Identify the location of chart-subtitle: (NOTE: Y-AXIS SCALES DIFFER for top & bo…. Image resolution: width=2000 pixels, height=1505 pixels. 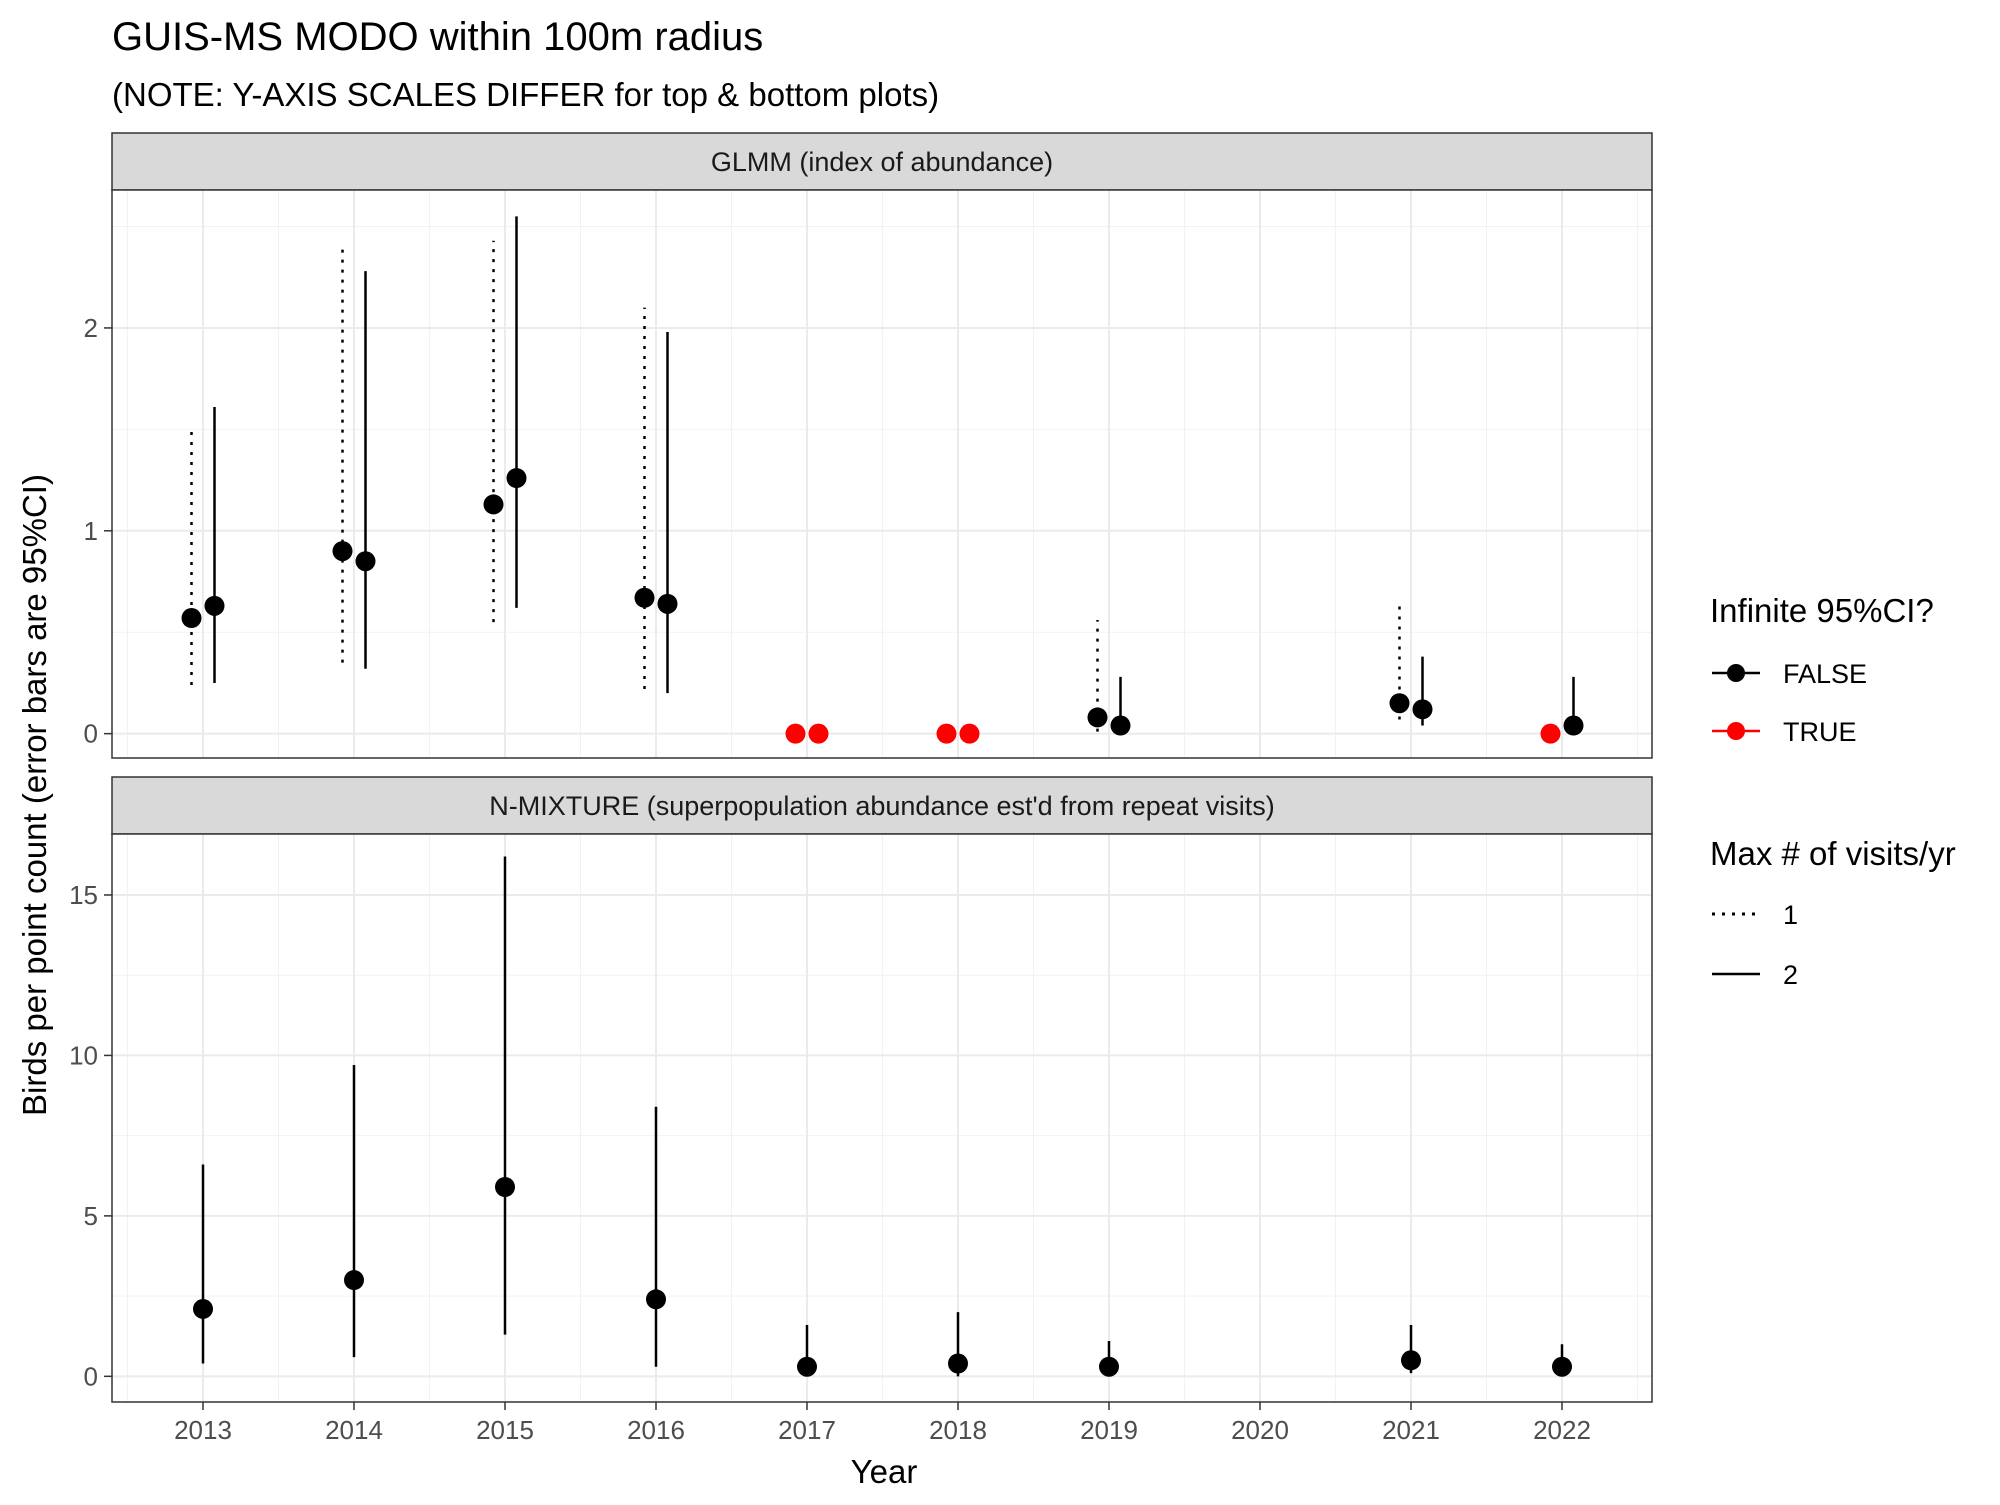
(525, 94).